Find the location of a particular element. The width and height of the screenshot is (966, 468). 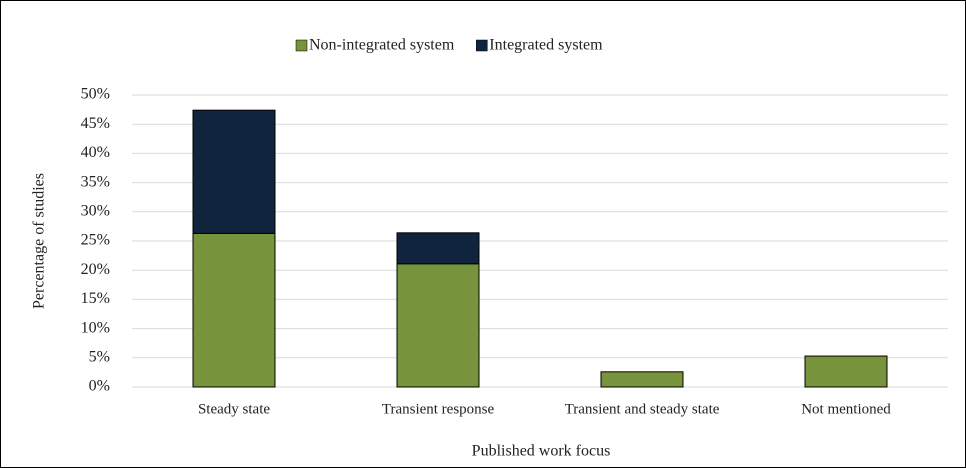

y-tick-label: 30% is located at coordinates (95, 210).